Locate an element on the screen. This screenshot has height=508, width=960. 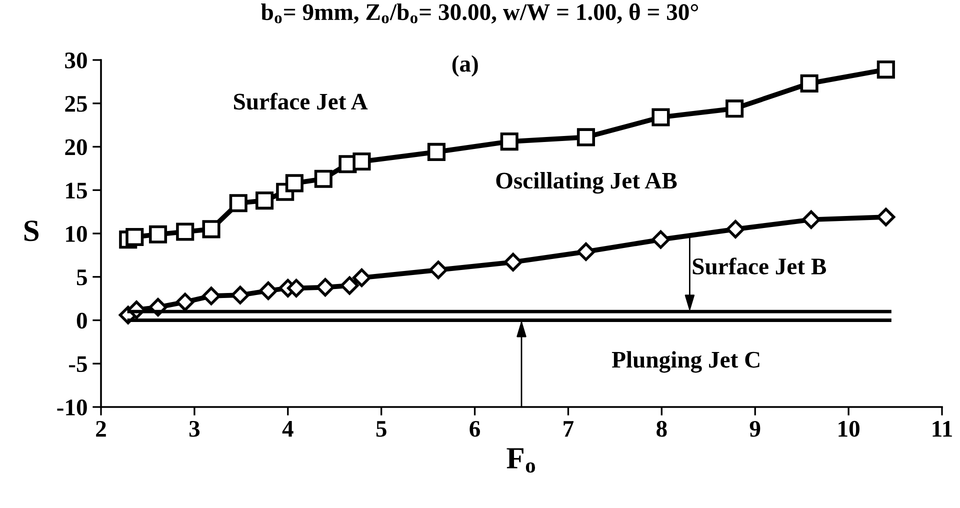
x-tick-label: 10 is located at coordinates (849, 428).